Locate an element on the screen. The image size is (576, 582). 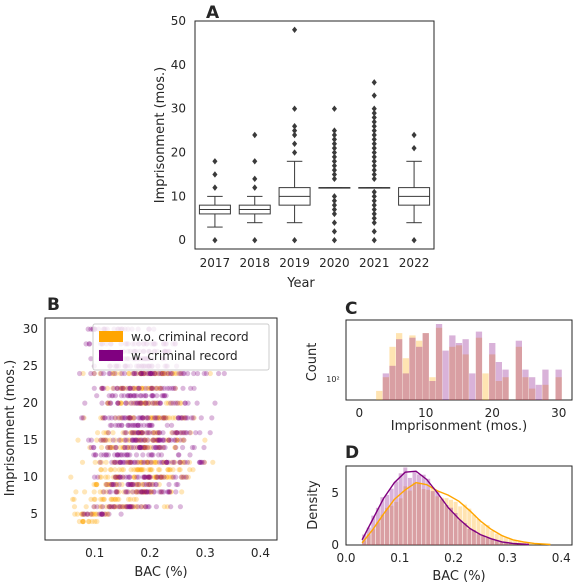
panel-letter-b: B is located at coordinates (53, 305).